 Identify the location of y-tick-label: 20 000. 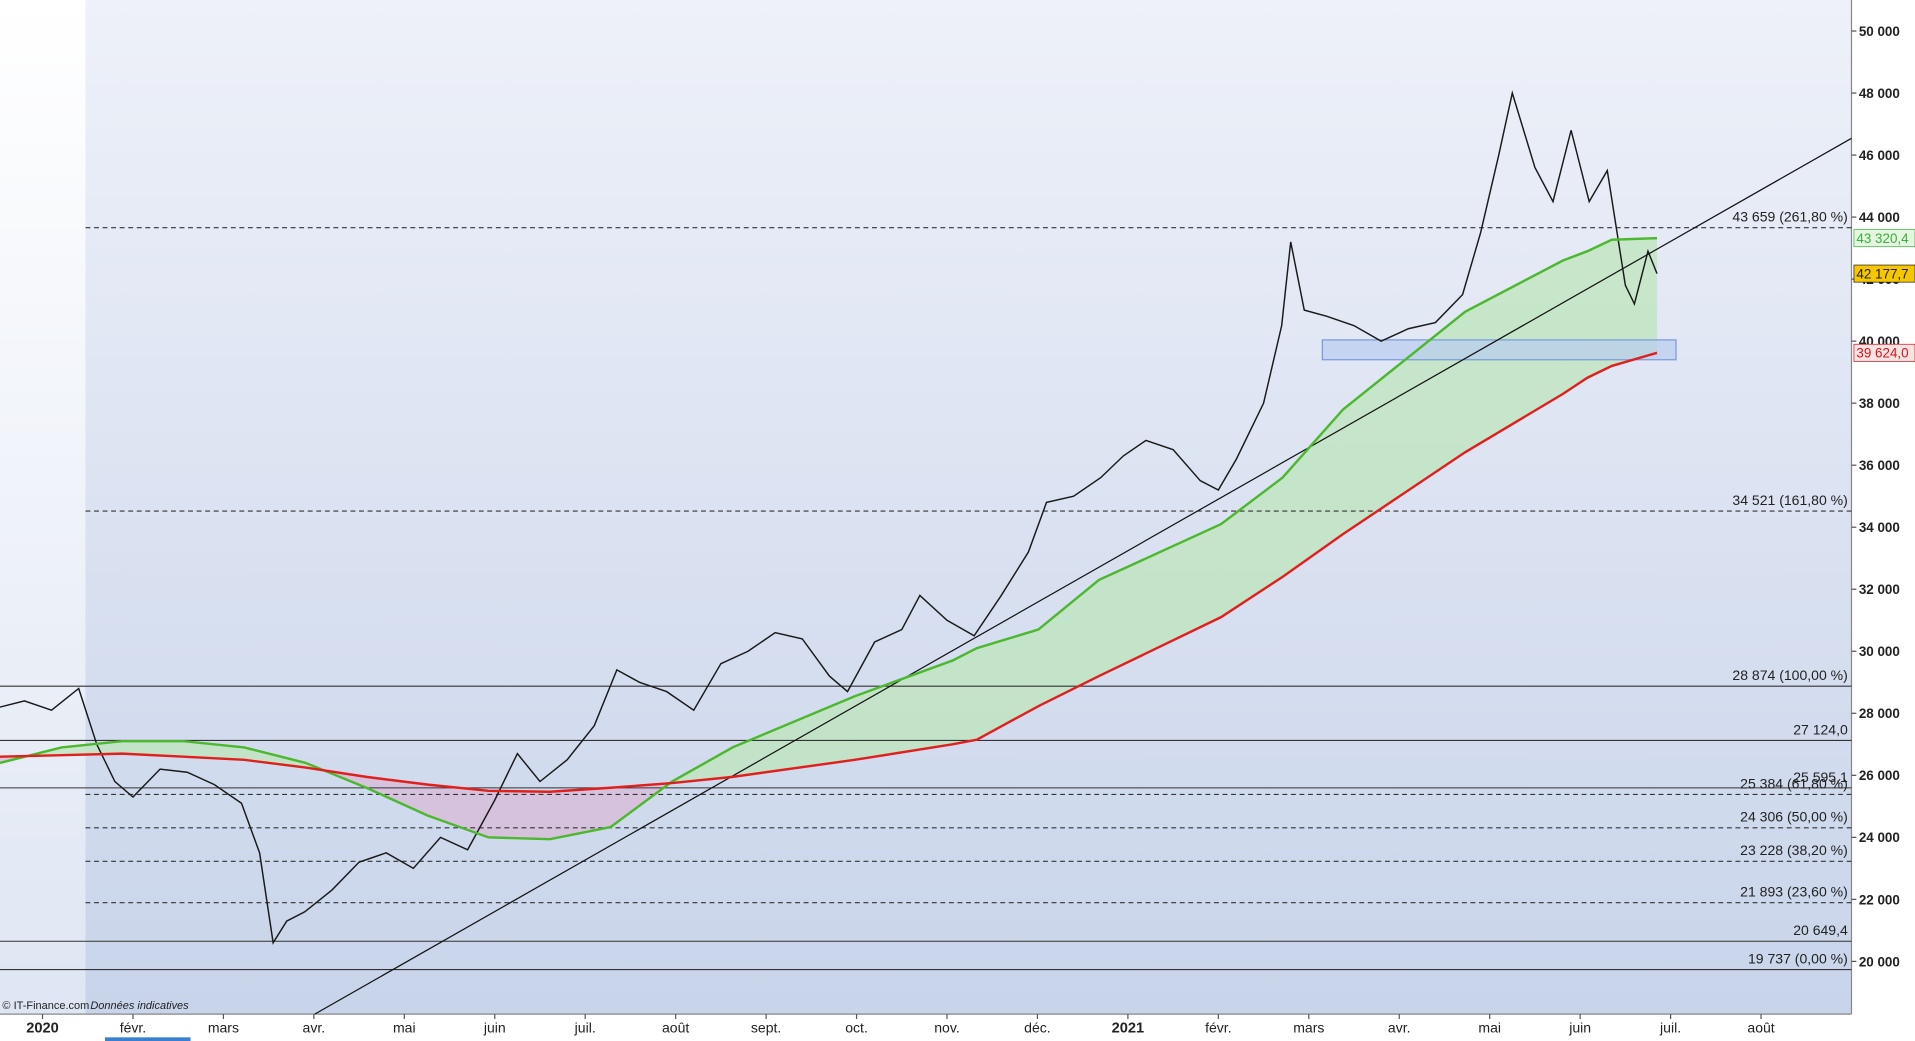
(1879, 961).